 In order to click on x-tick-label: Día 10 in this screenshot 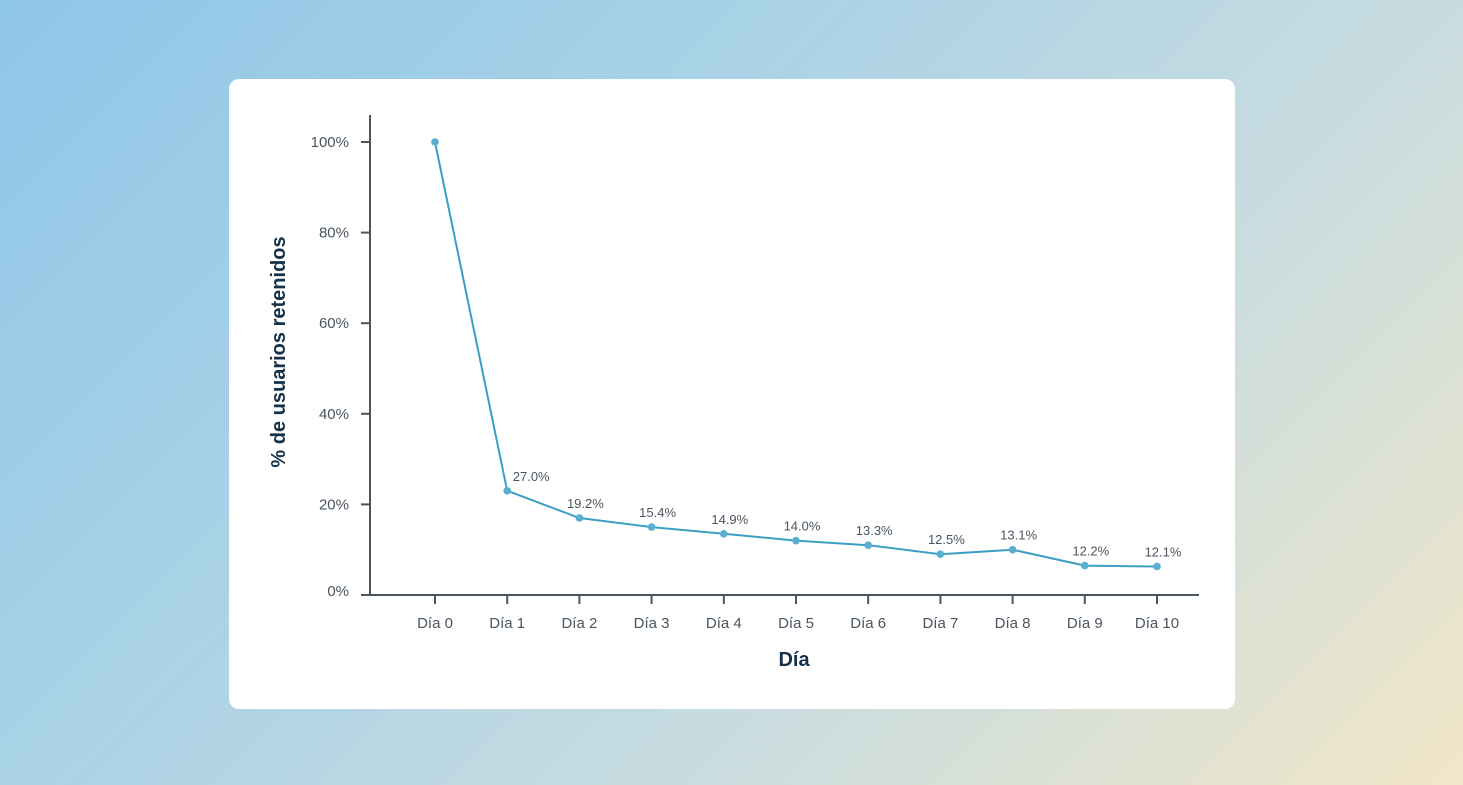, I will do `click(1157, 623)`.